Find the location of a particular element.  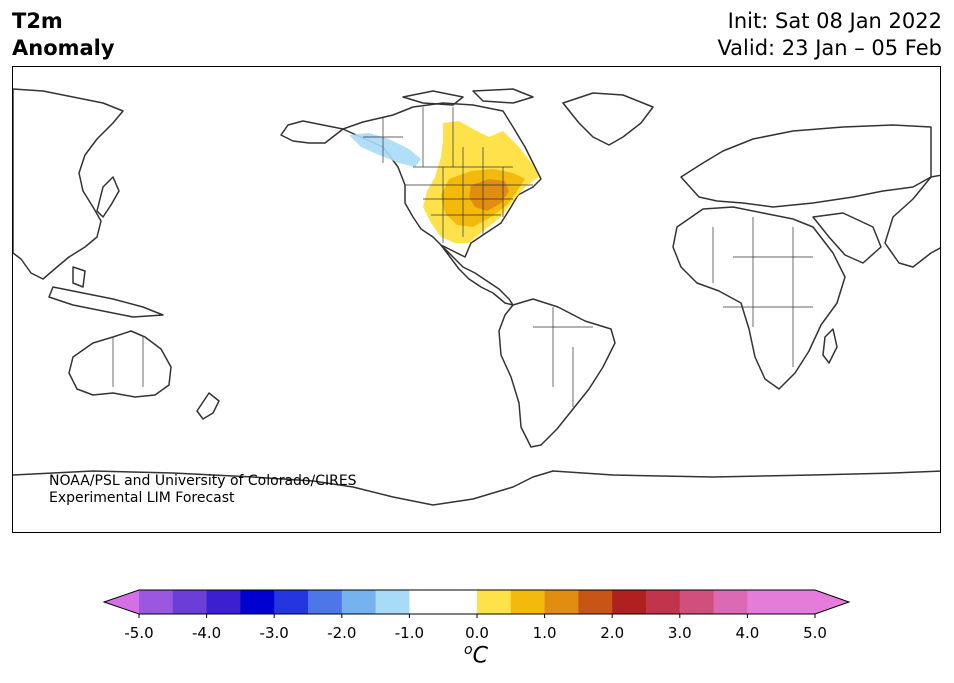

valid-range: Valid: 23 Jan – 05 Feb is located at coordinates (829, 48).